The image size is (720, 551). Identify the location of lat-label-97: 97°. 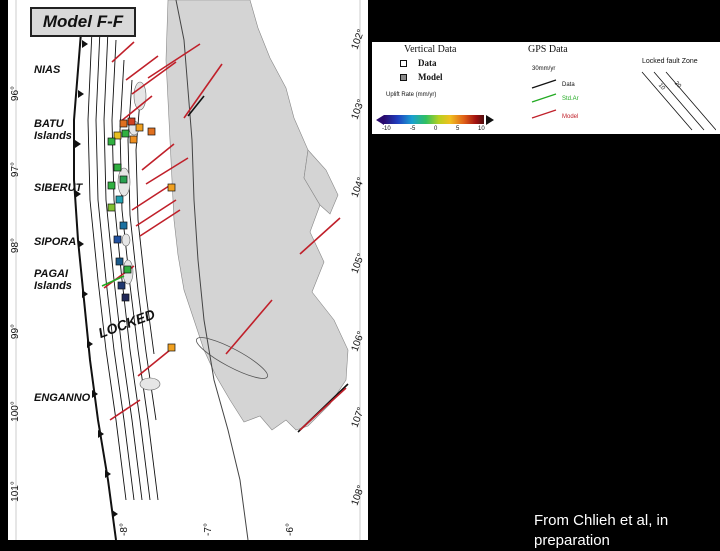
(16, 169).